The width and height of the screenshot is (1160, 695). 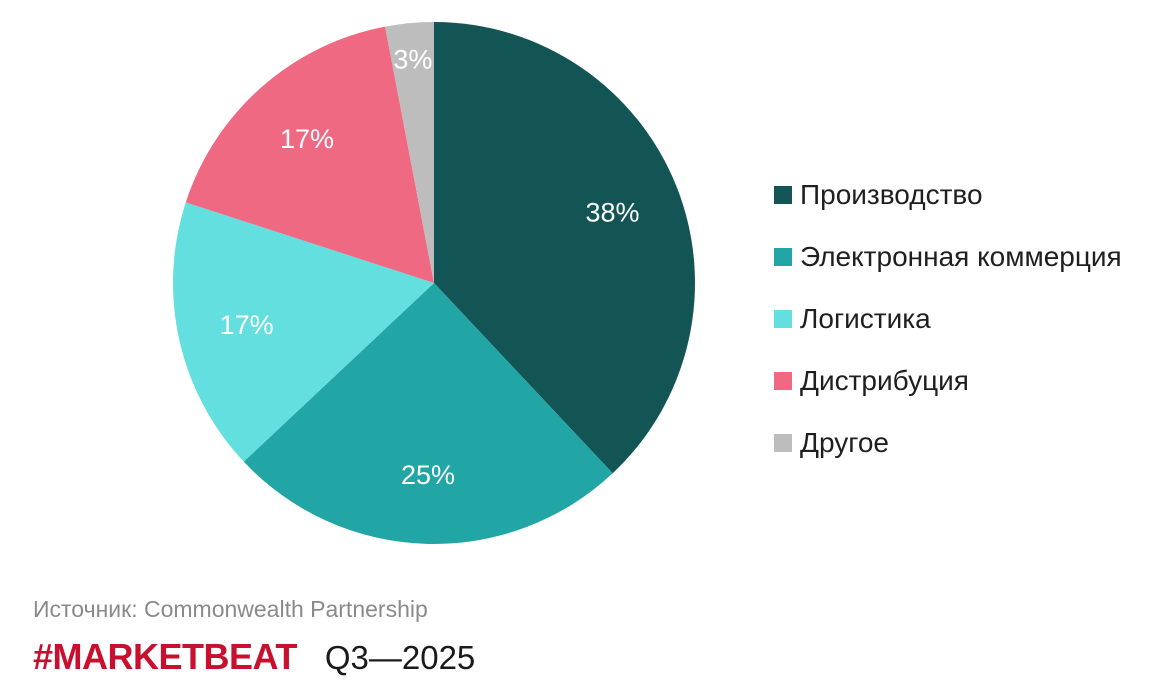 I want to click on legend-label: Логистика, so click(x=865, y=318).